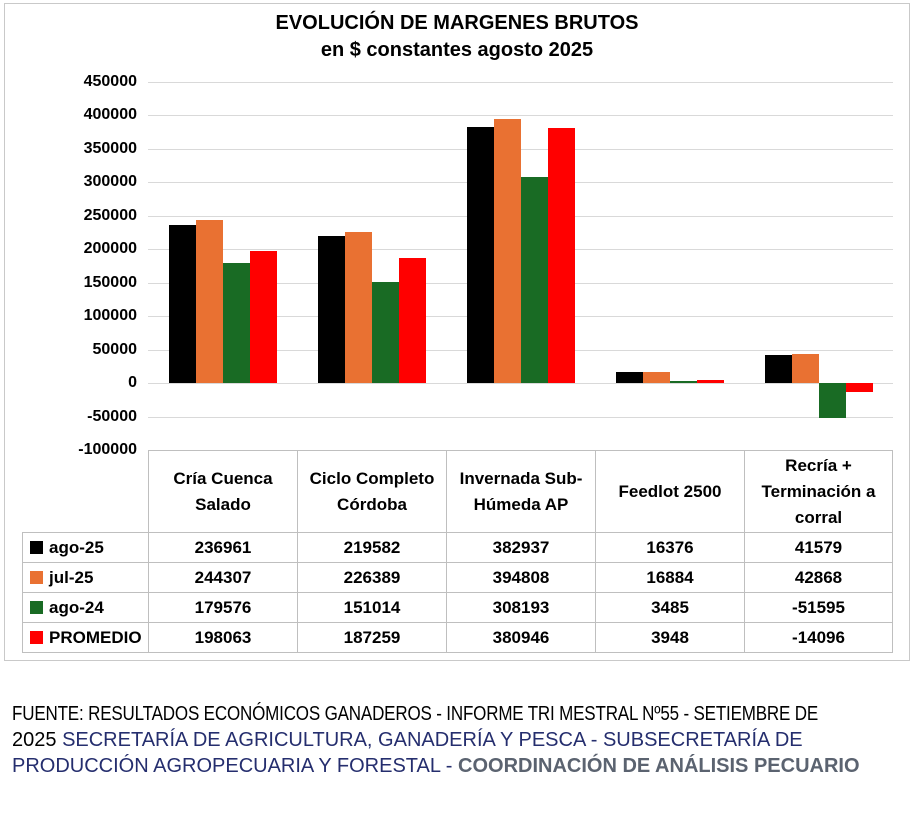 This screenshot has height=816, width=924. What do you see at coordinates (669, 638) in the screenshot?
I see `table-value-cell: 3948` at bounding box center [669, 638].